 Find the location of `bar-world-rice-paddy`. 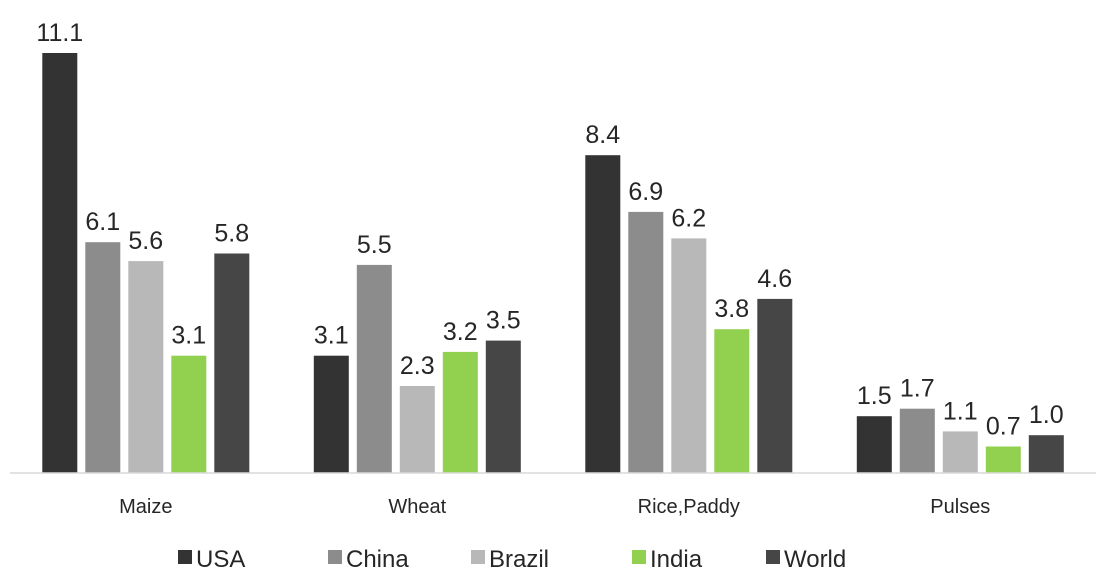

bar-world-rice-paddy is located at coordinates (775, 385).